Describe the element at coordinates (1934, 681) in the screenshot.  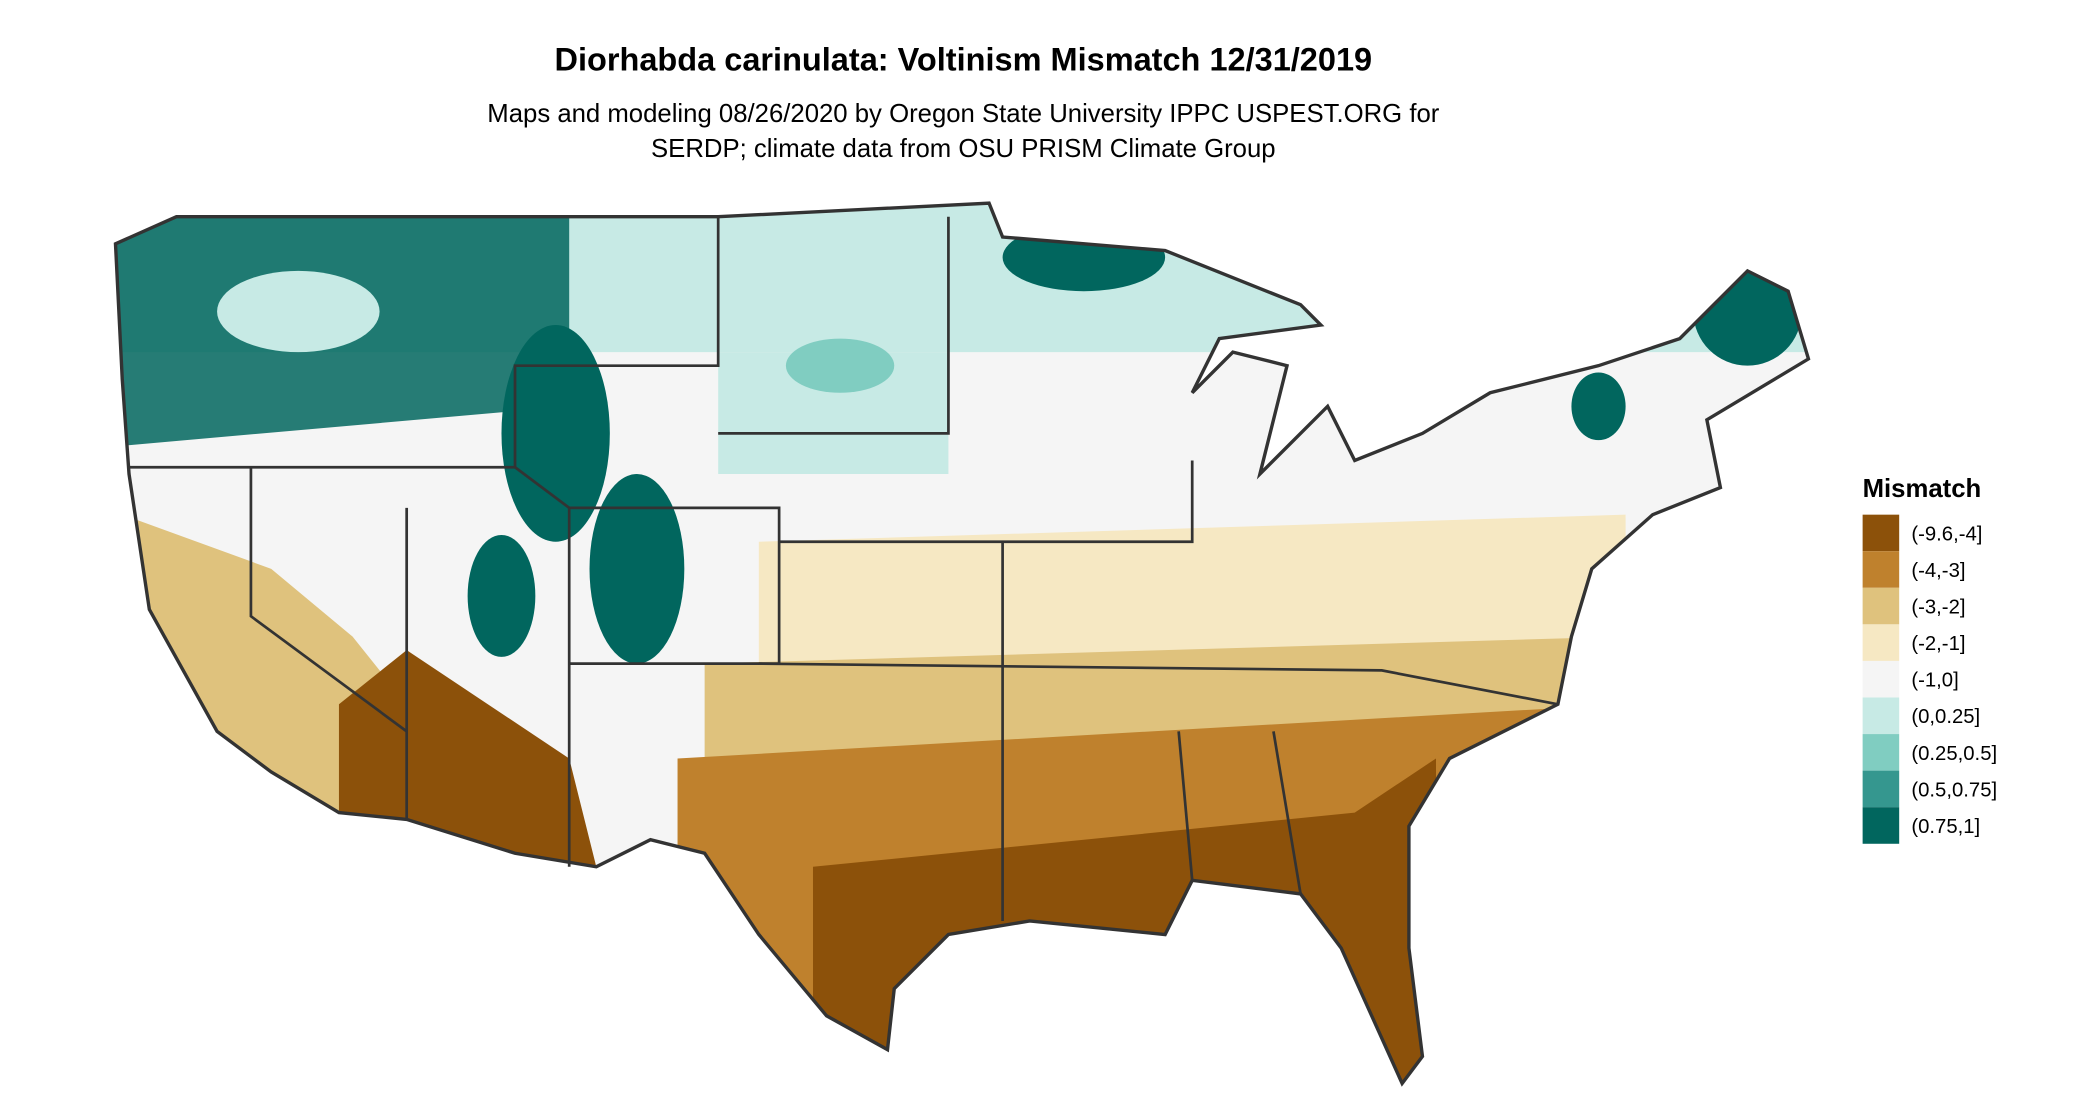
I see `legend-label: (-1,0]` at that location.